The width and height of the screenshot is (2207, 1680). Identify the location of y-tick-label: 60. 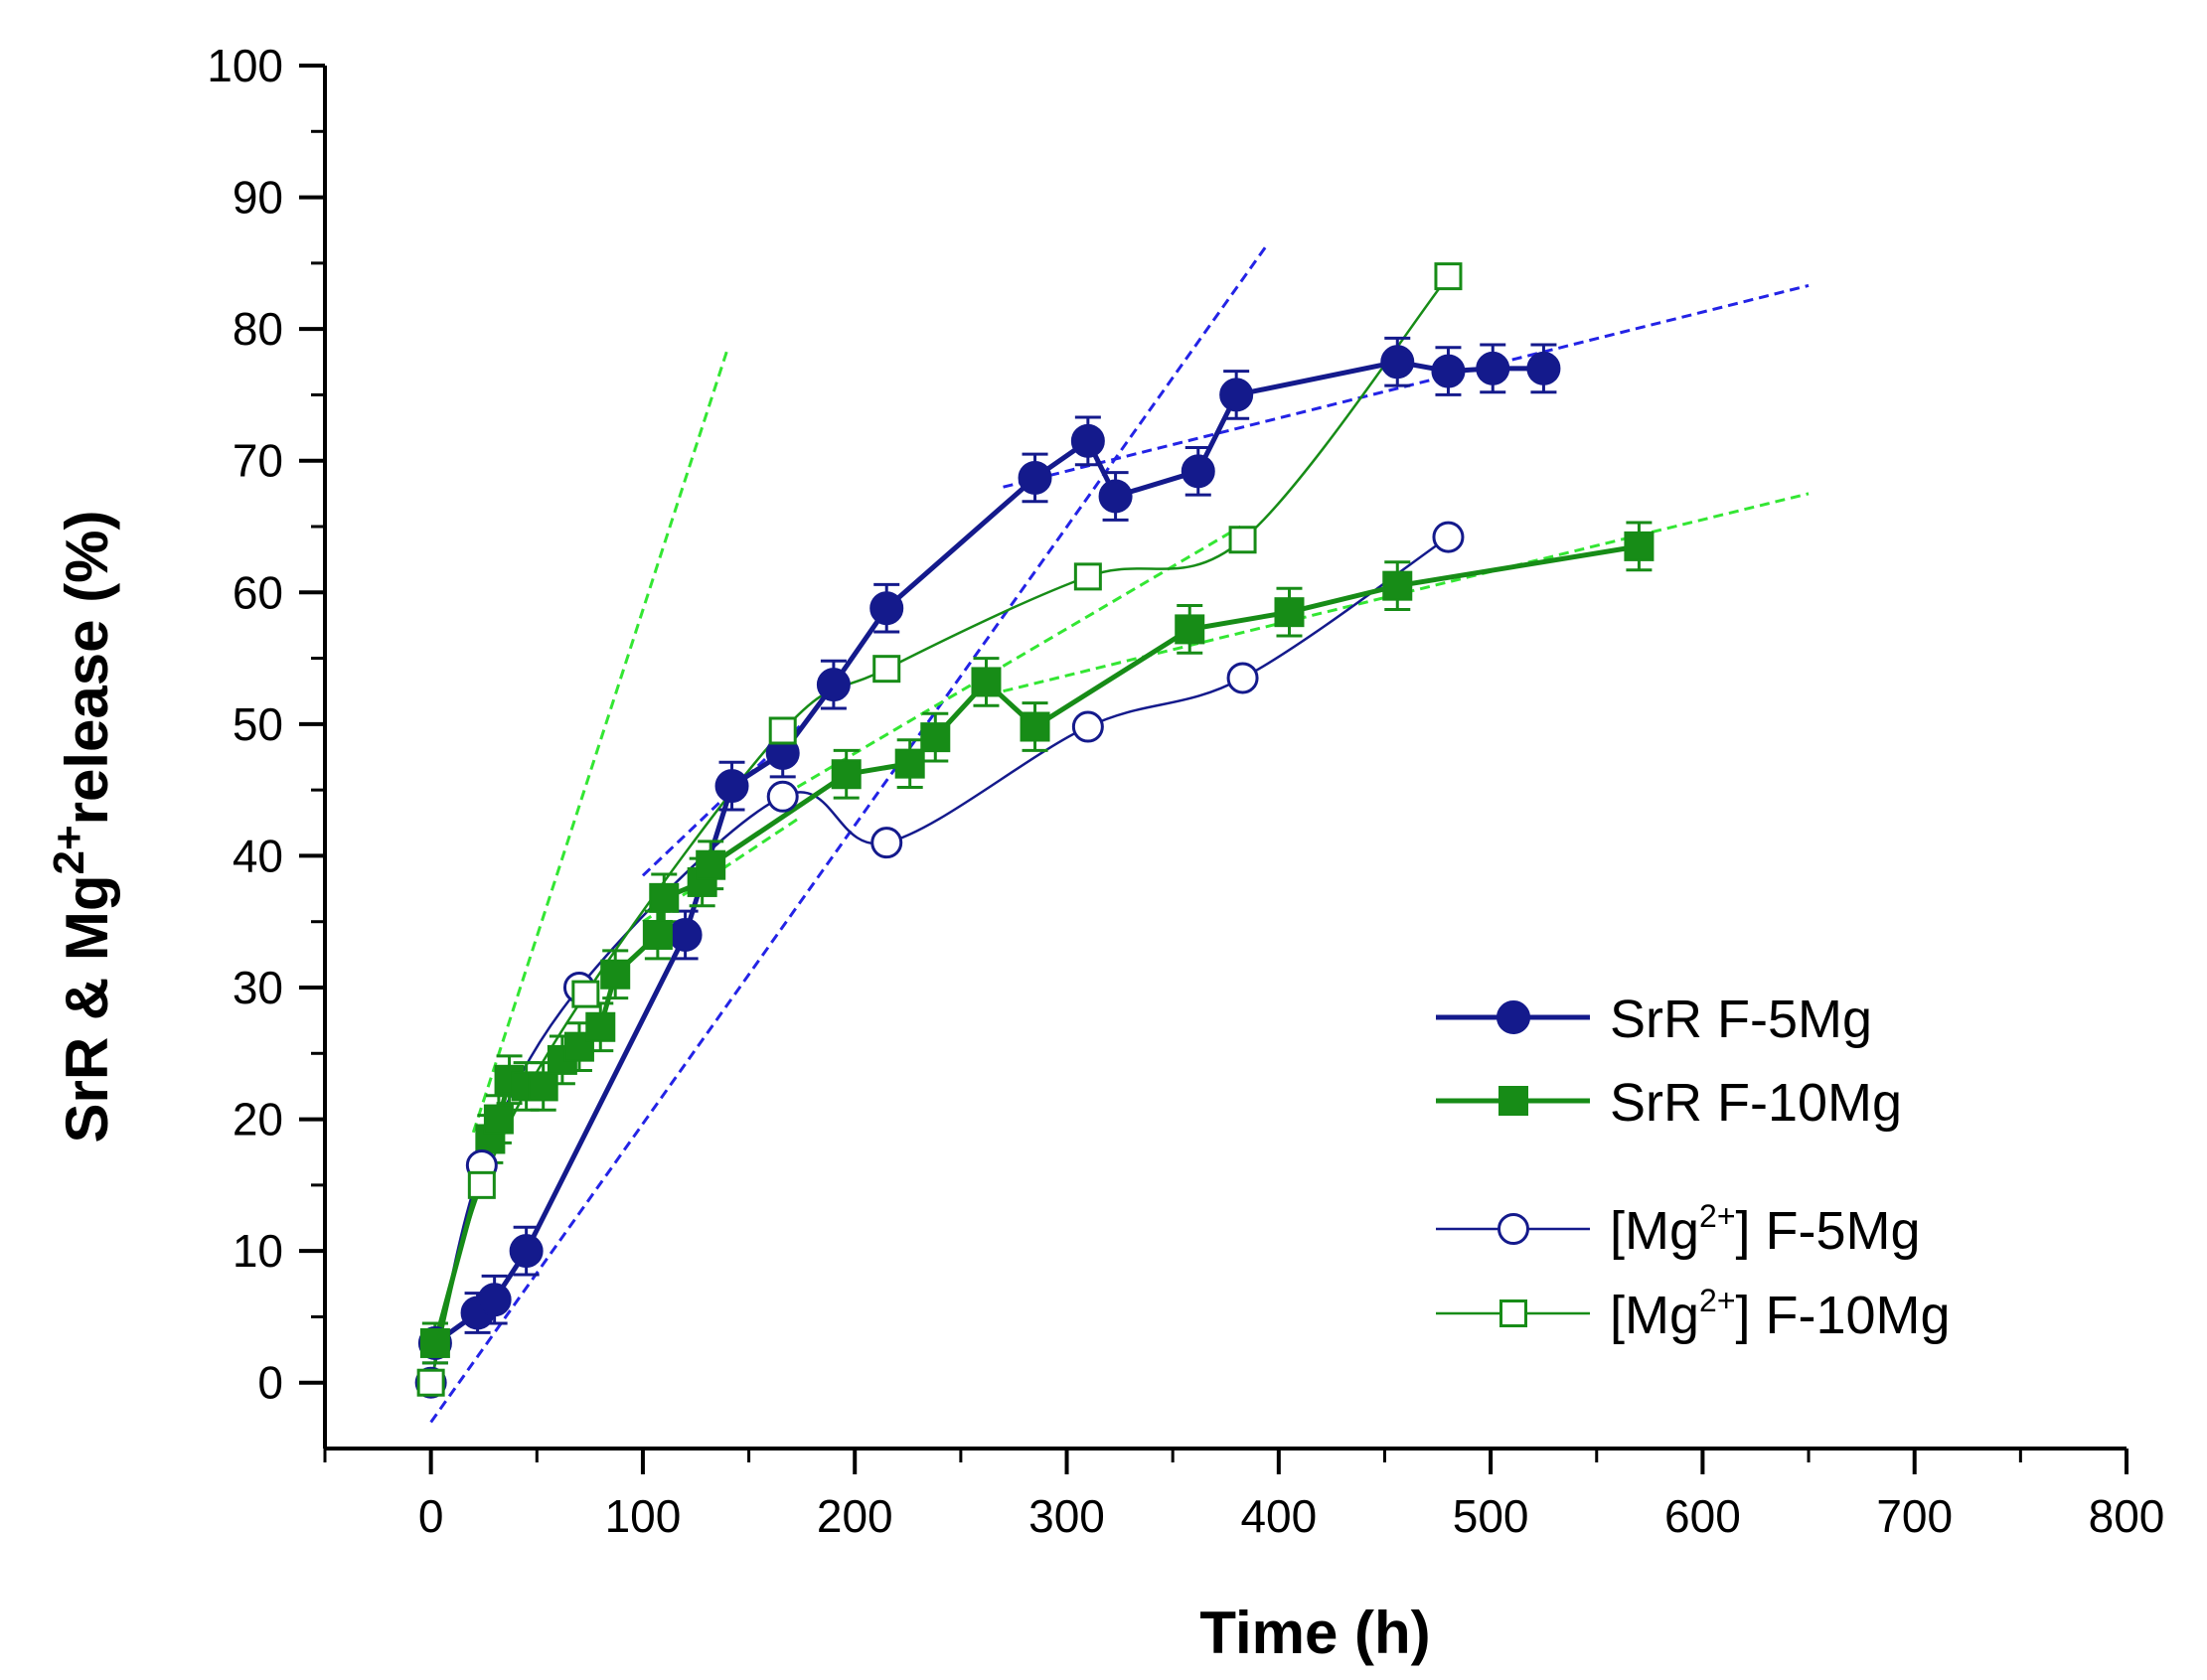
(258, 592).